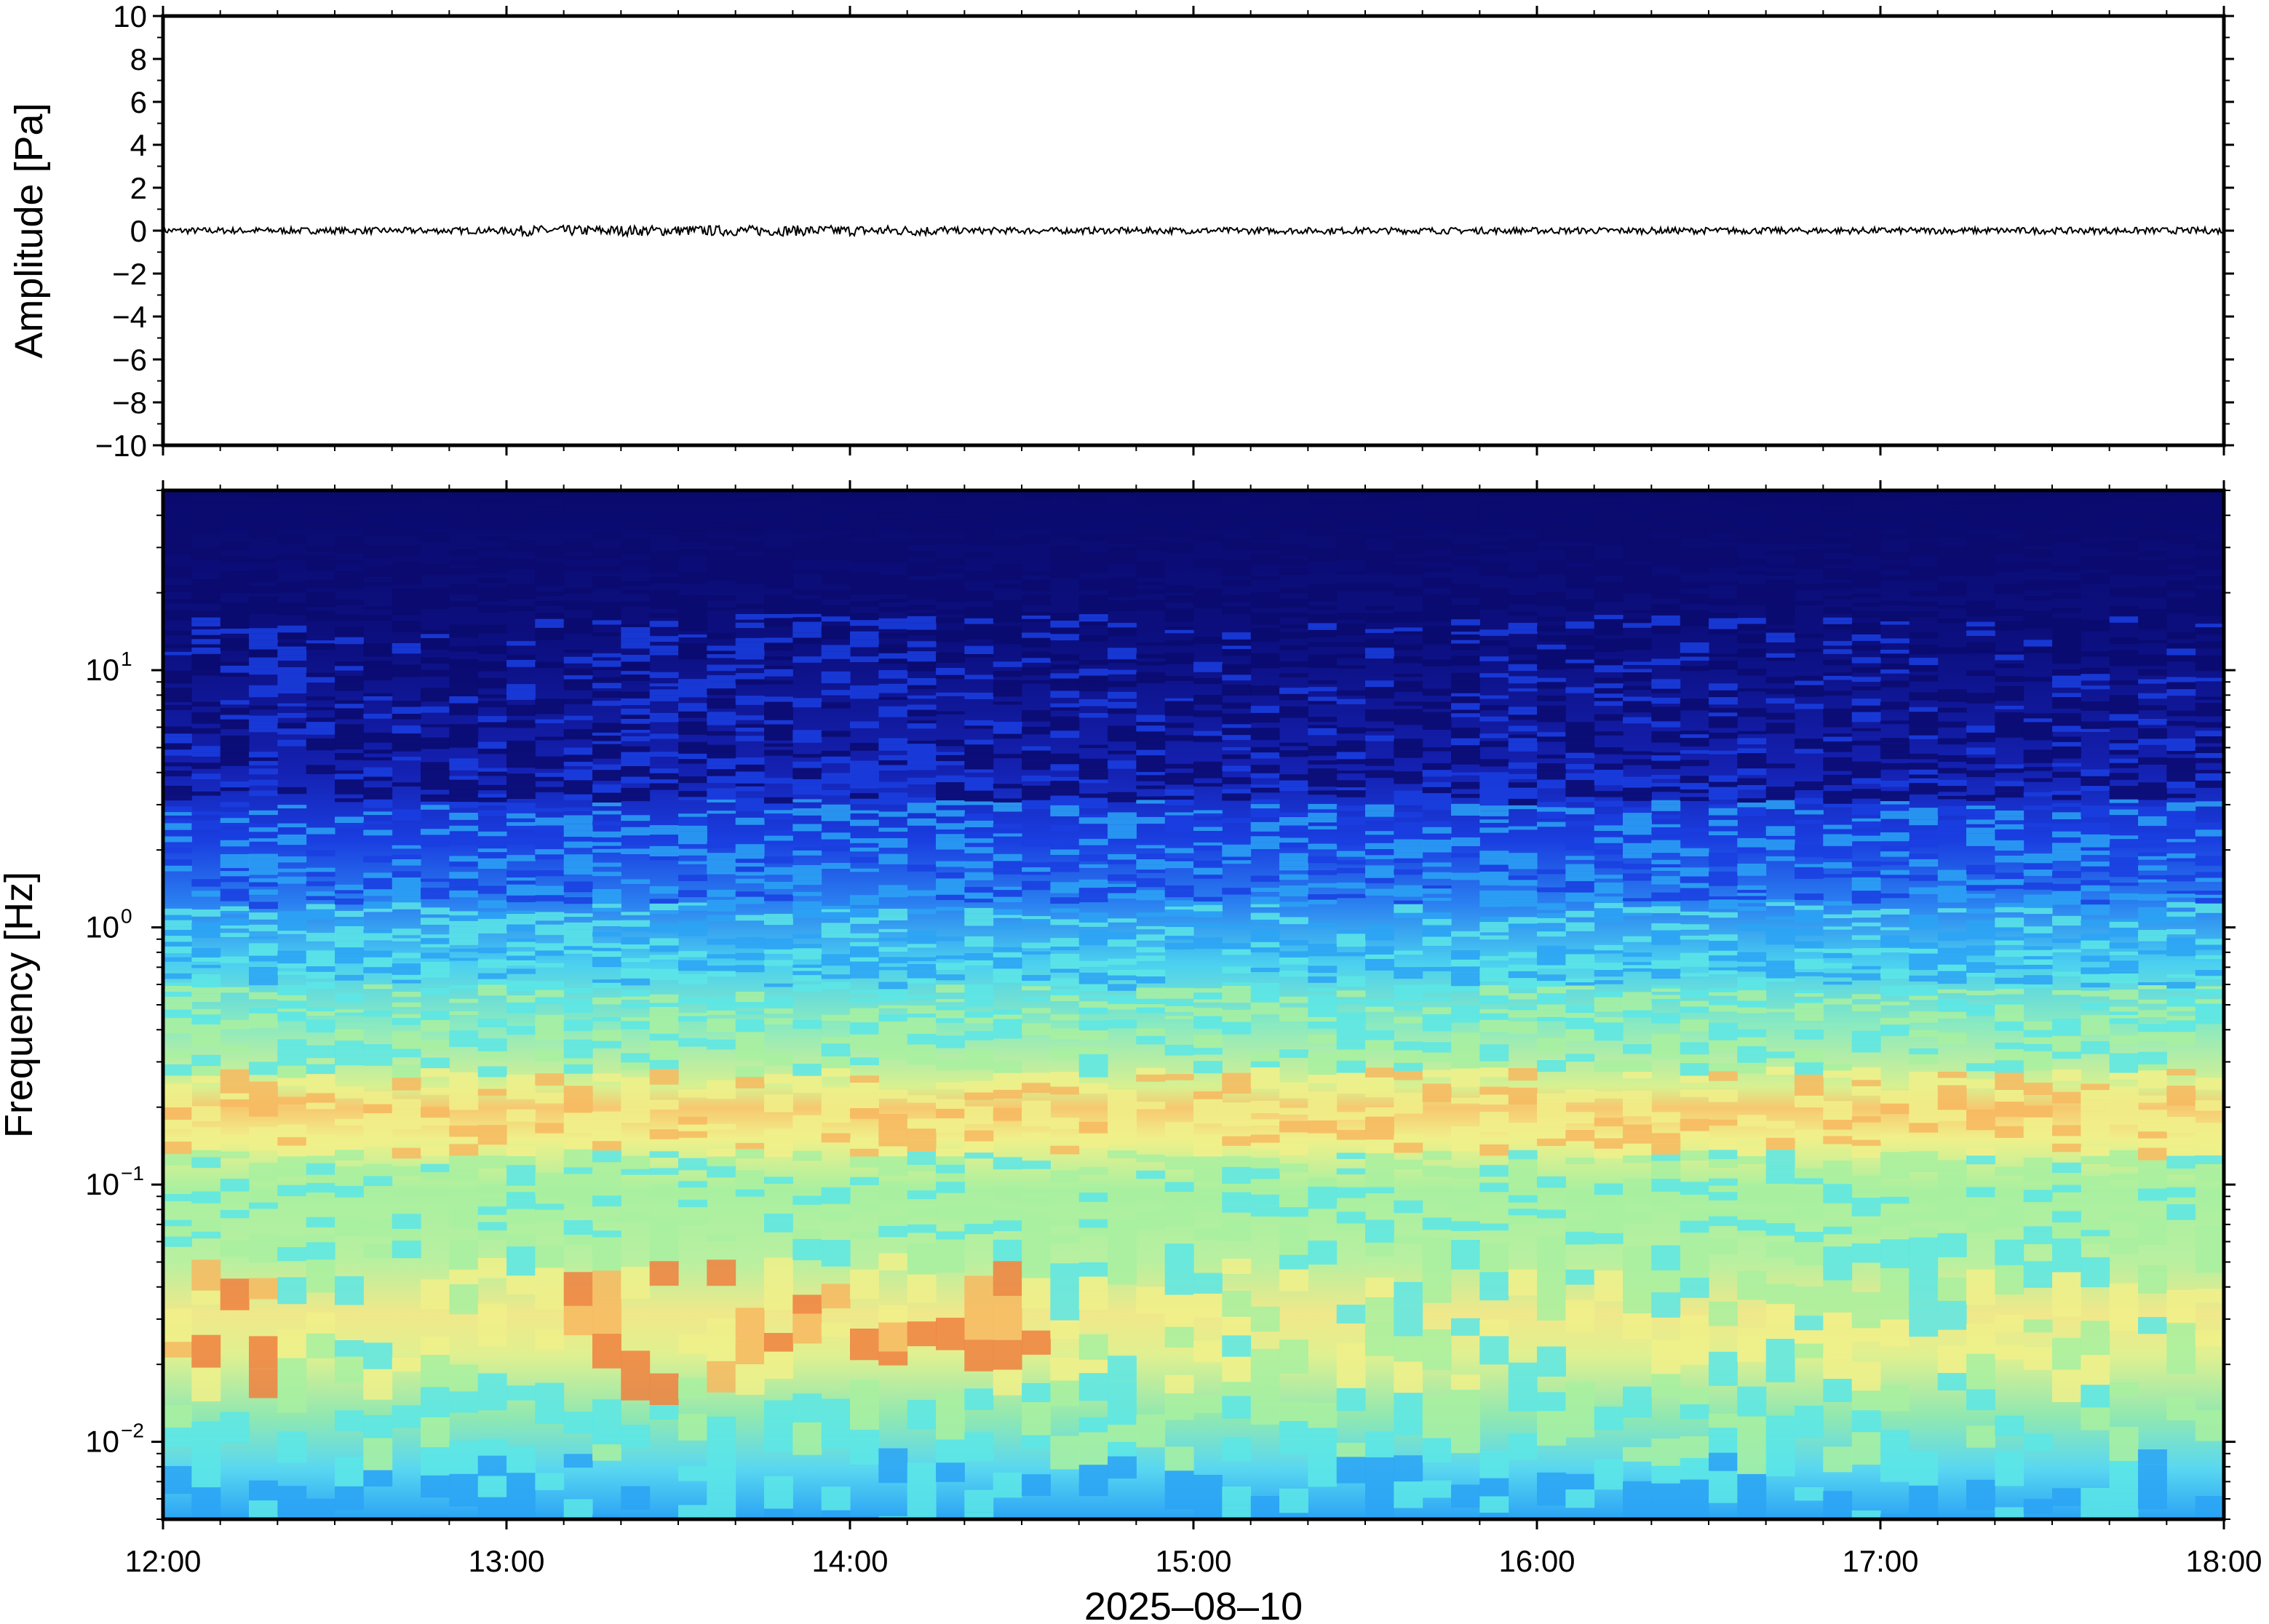 The width and height of the screenshot is (2269, 1624). I want to click on amplitude-trace, so click(1193, 231).